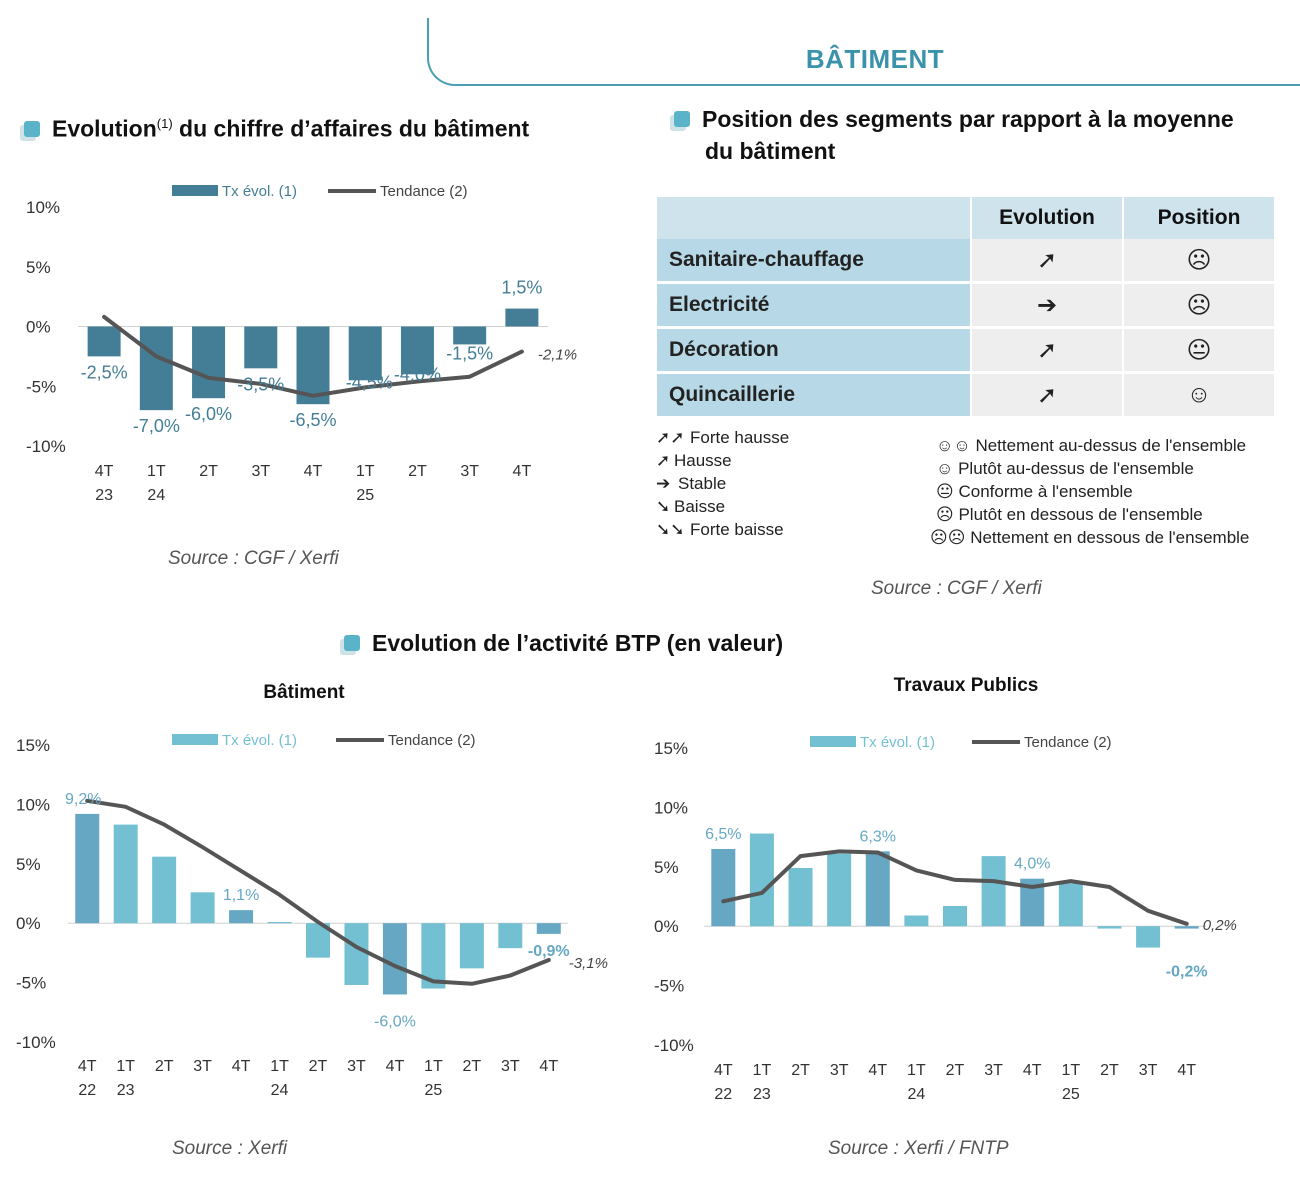 The image size is (1300, 1186). Describe the element at coordinates (814, 261) in the screenshot. I see `segment-name: Sanitaire-chauffage` at that location.